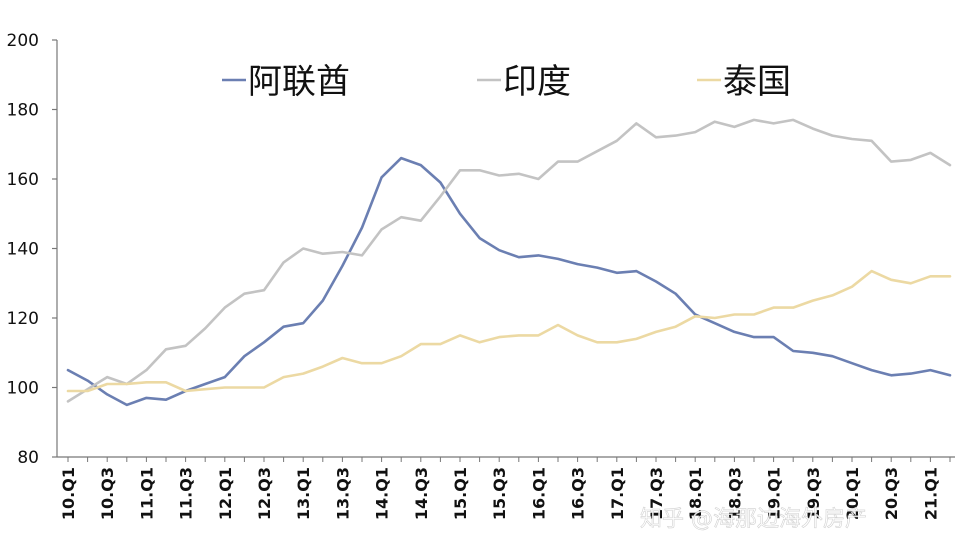  I want to click on y-tick-label: 140, so click(23, 250).